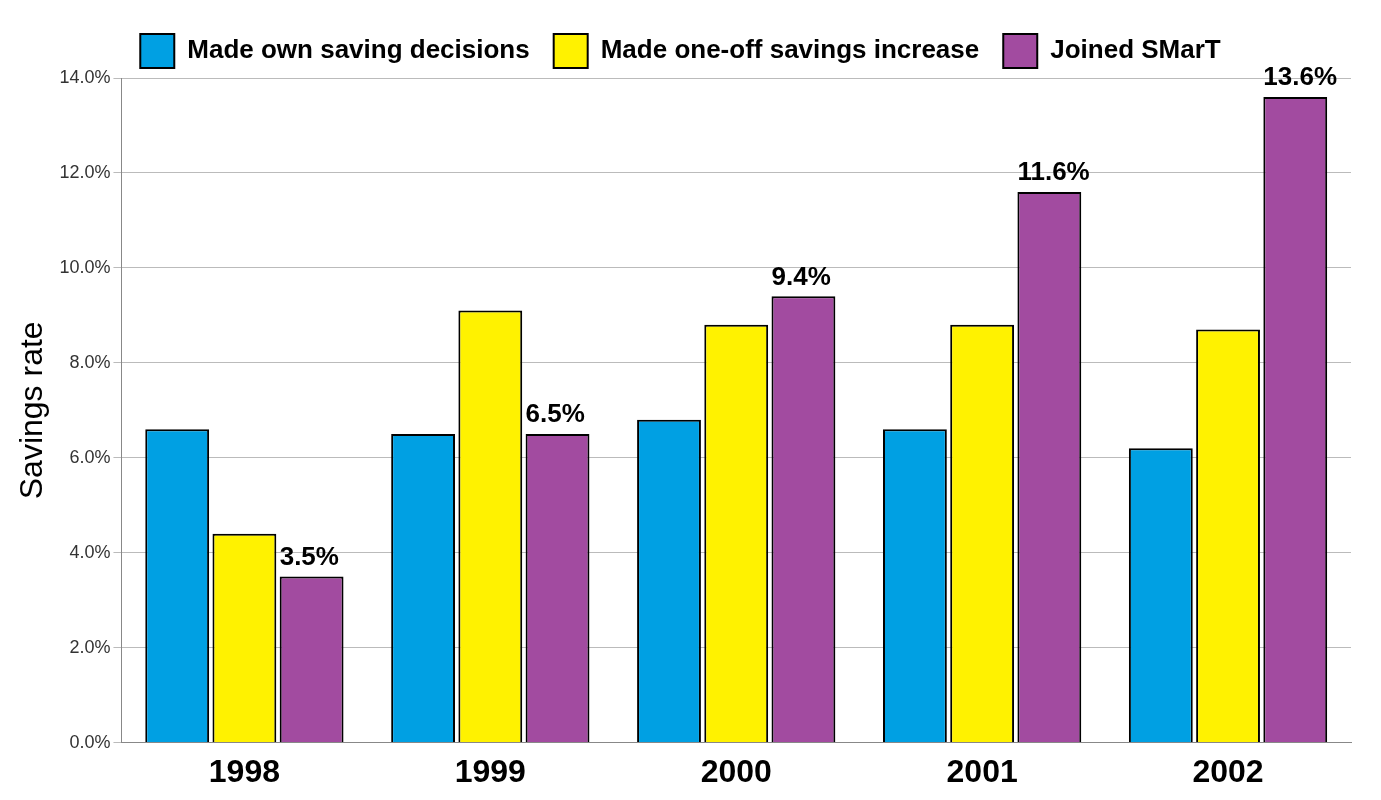 The width and height of the screenshot is (1381, 800). What do you see at coordinates (90, 646) in the screenshot?
I see `y-tick-label: 2.0%` at bounding box center [90, 646].